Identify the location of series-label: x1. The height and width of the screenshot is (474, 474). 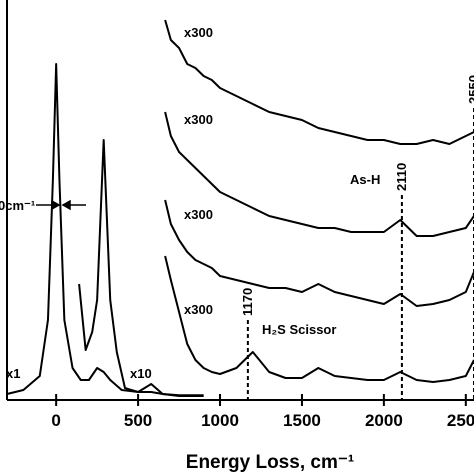
(13, 373).